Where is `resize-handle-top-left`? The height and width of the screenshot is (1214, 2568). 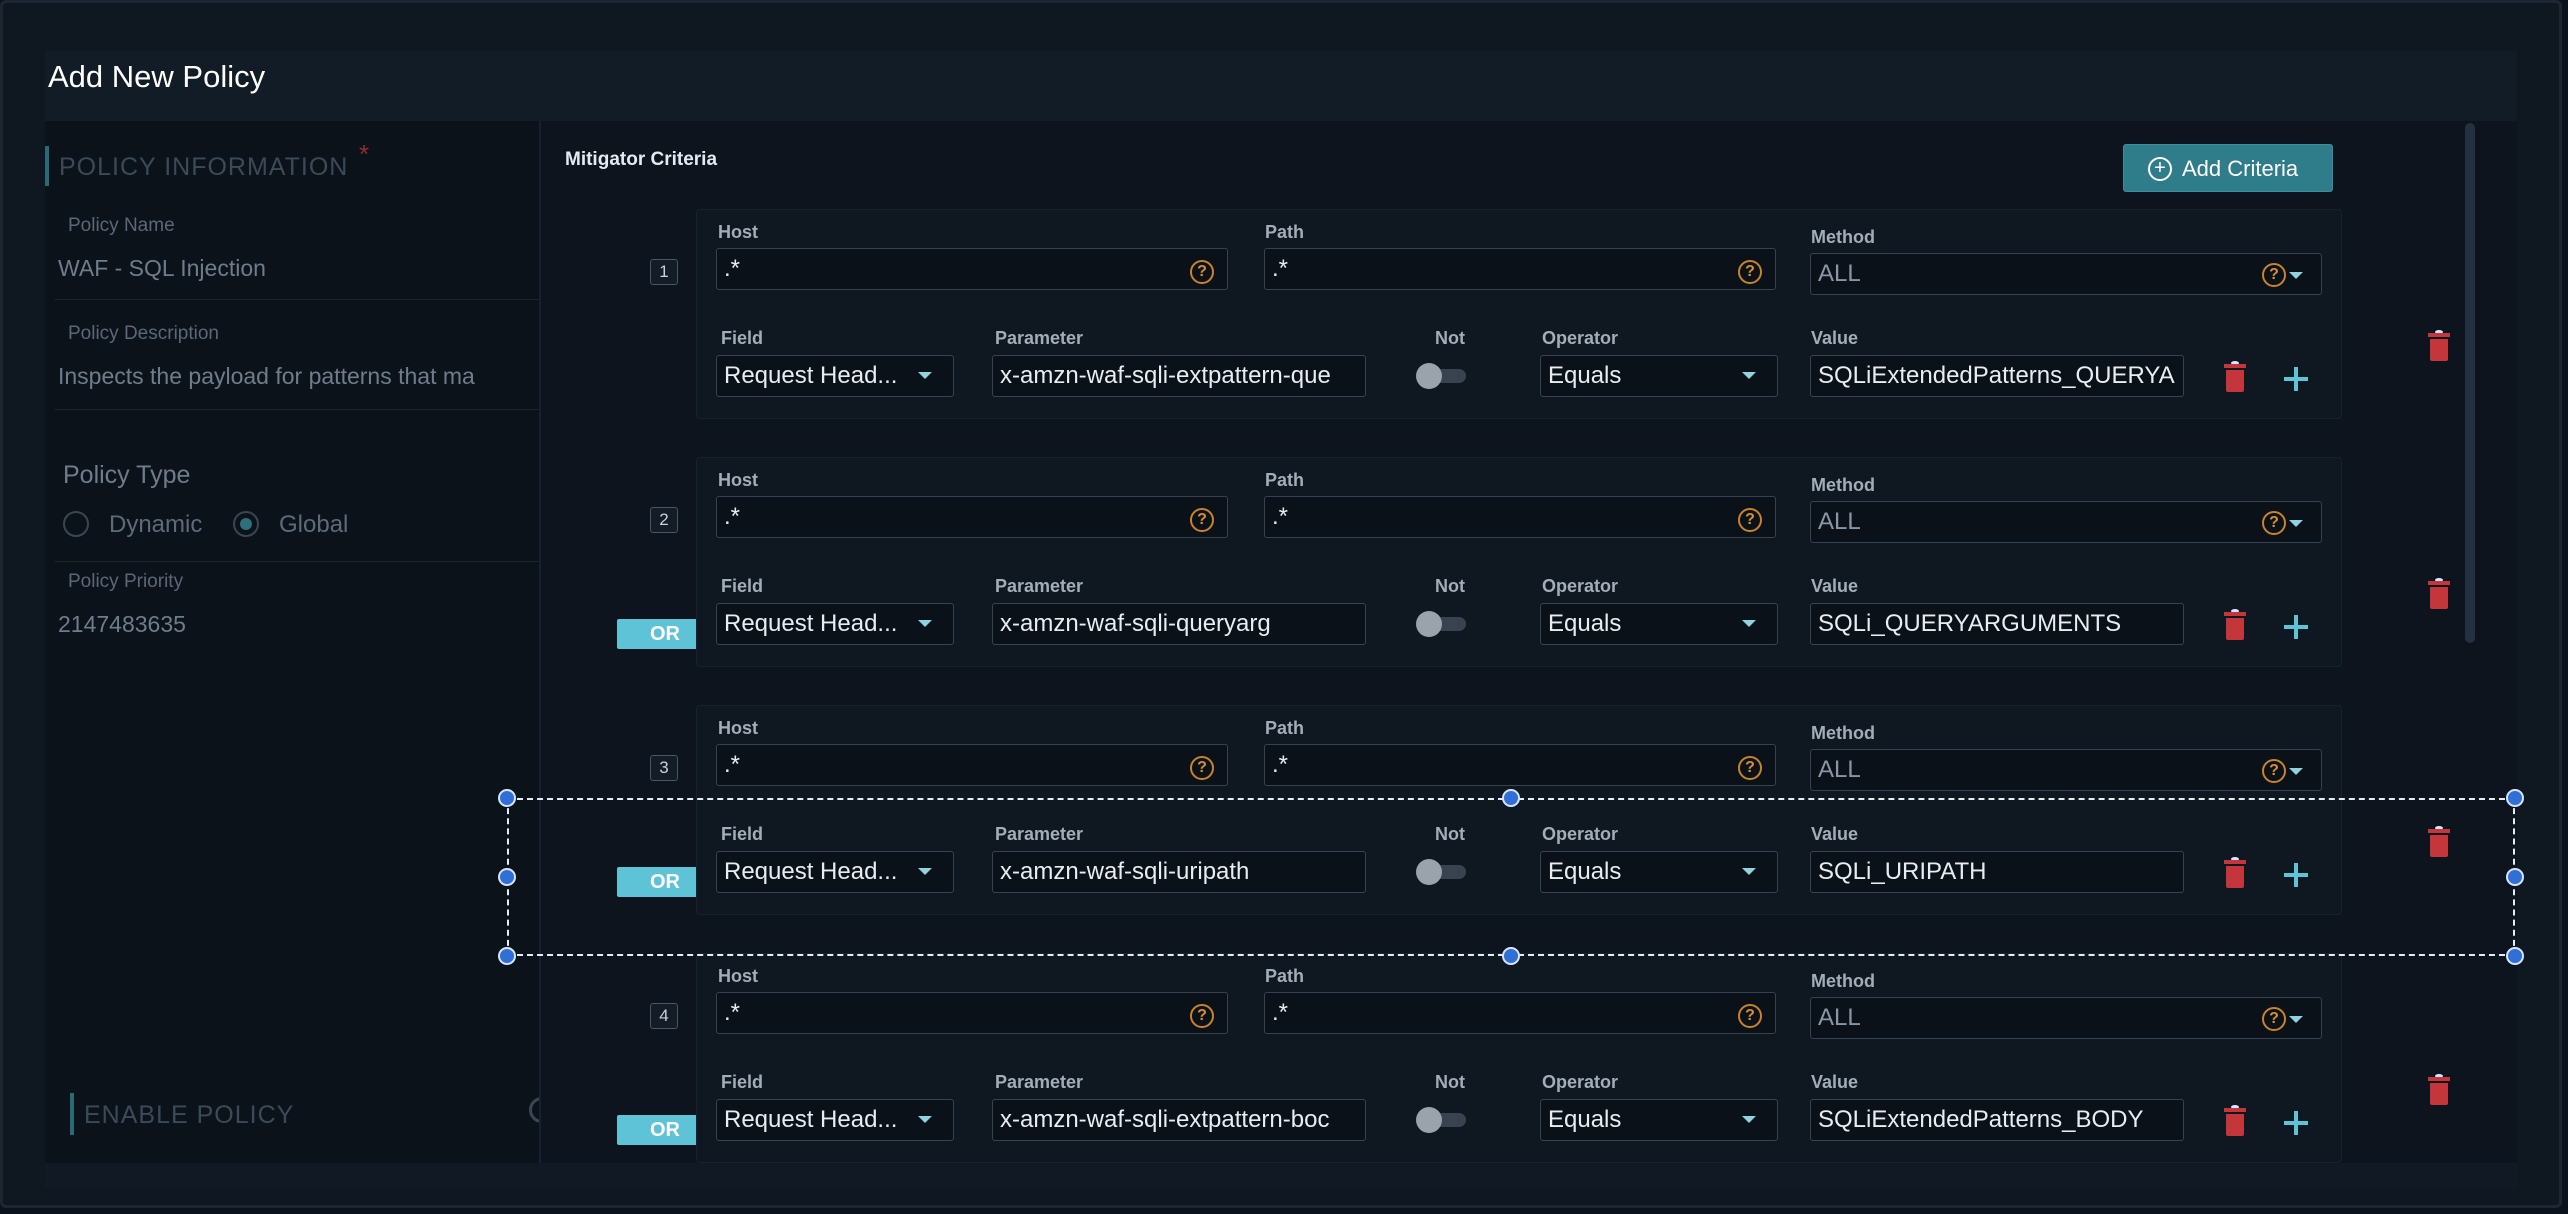
resize-handle-top-left is located at coordinates (507, 798).